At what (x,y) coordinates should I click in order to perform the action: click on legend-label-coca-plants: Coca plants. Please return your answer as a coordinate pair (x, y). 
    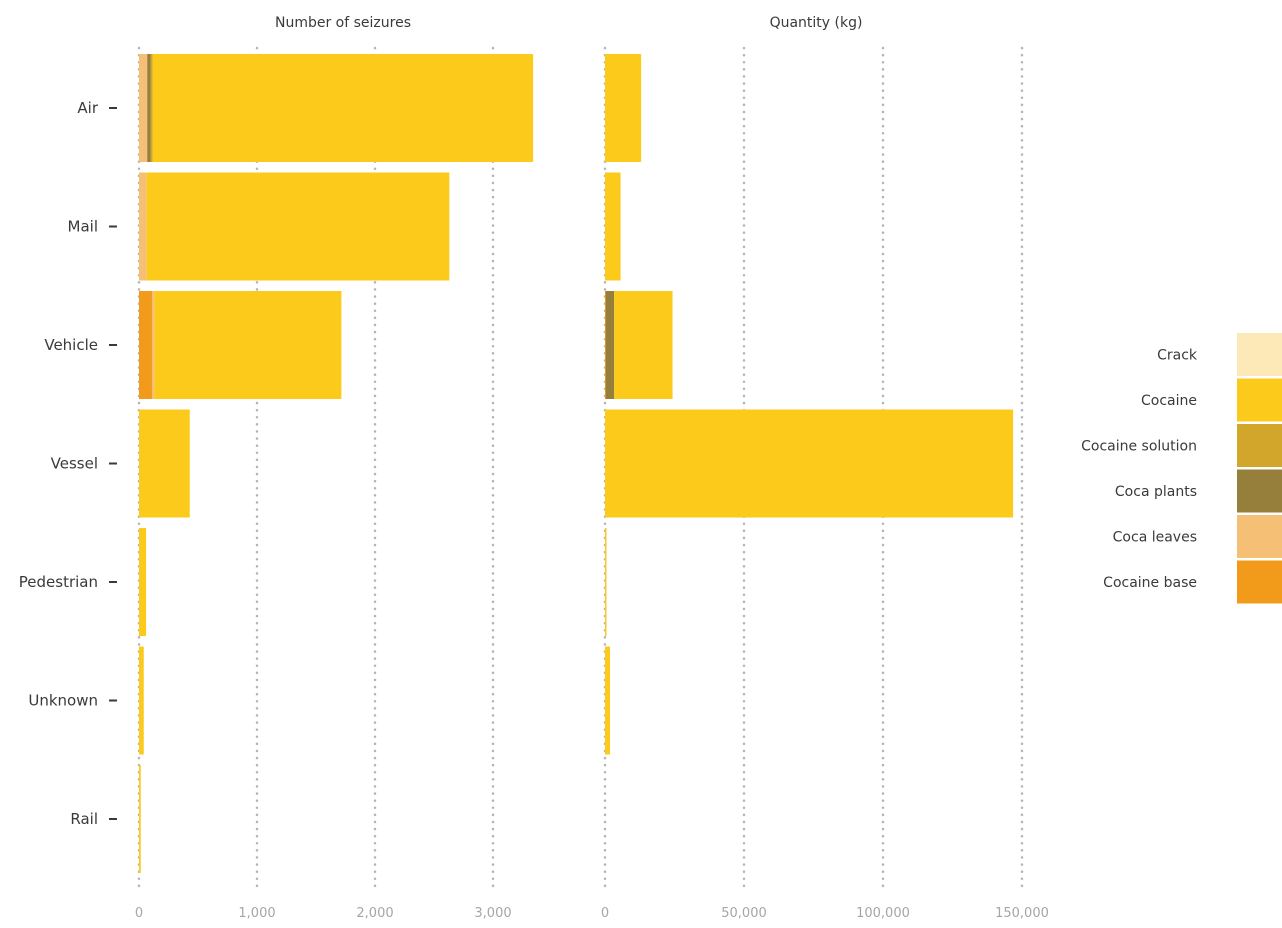
    Looking at the image, I should click on (1156, 492).